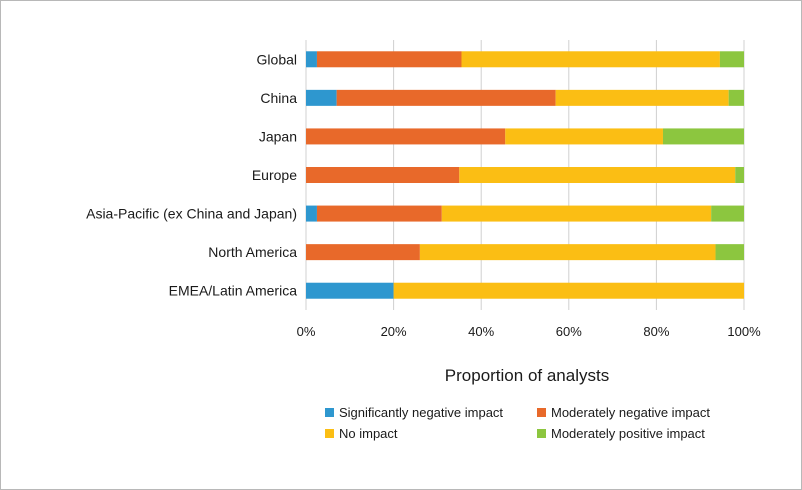  I want to click on x-tick-label: 20%, so click(394, 331).